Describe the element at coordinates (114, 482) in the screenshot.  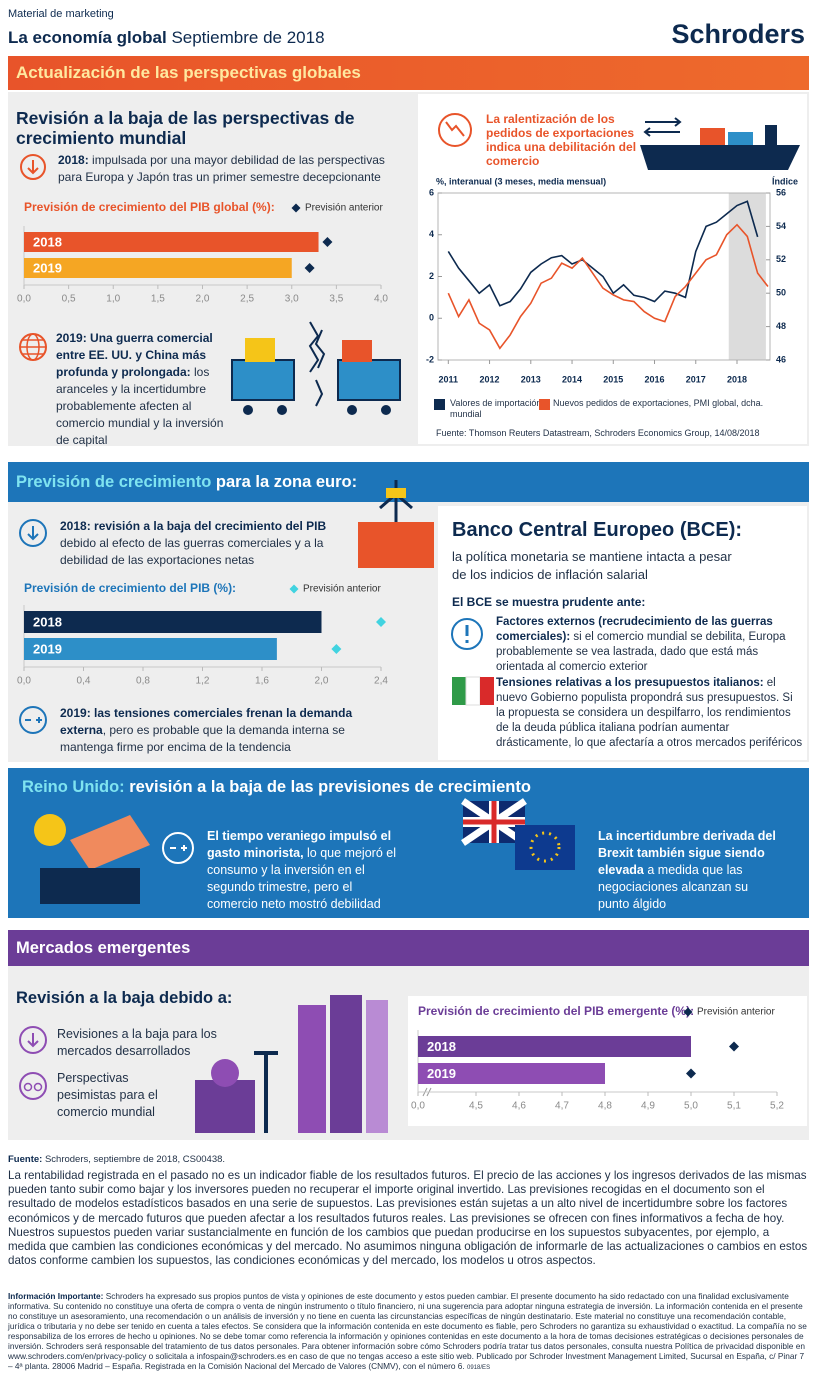
I see `banner-highlight: Previsión de crecimiento` at that location.